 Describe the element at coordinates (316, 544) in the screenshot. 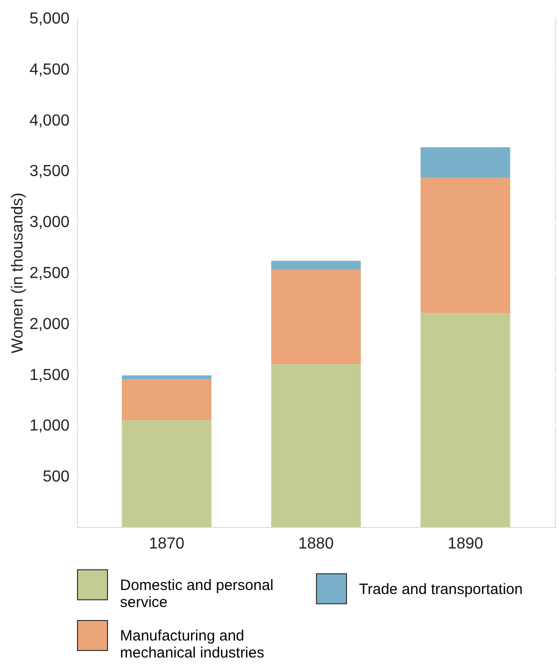

I see `x-tick-label: 1880` at that location.